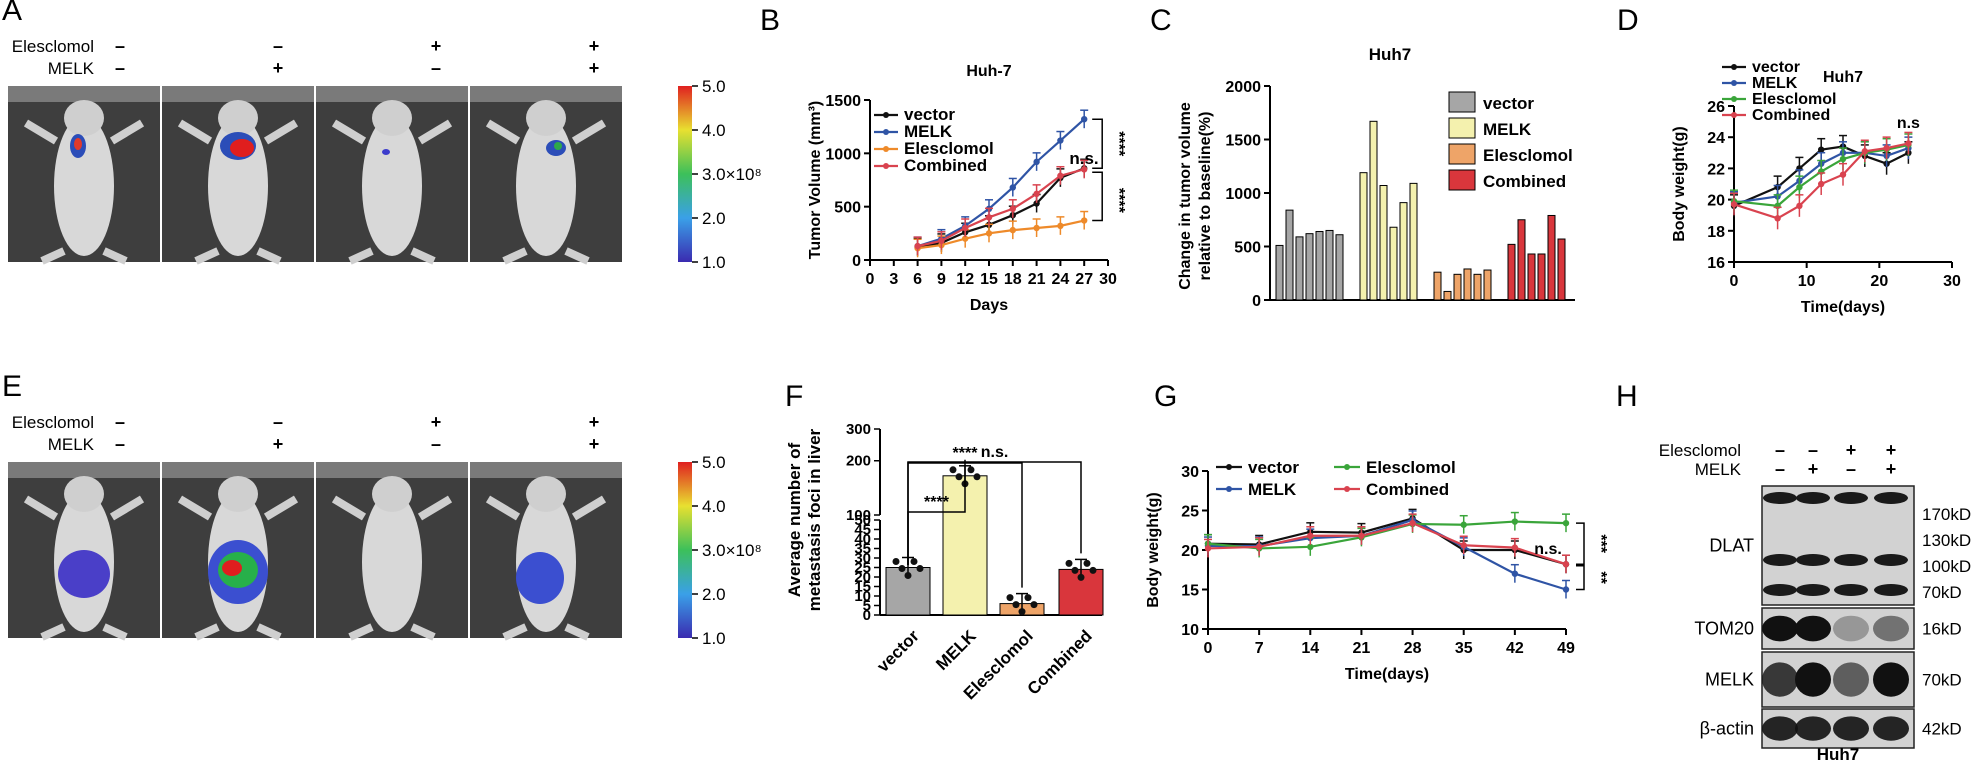  I want to click on chart-title: Huh7, so click(1843, 77).